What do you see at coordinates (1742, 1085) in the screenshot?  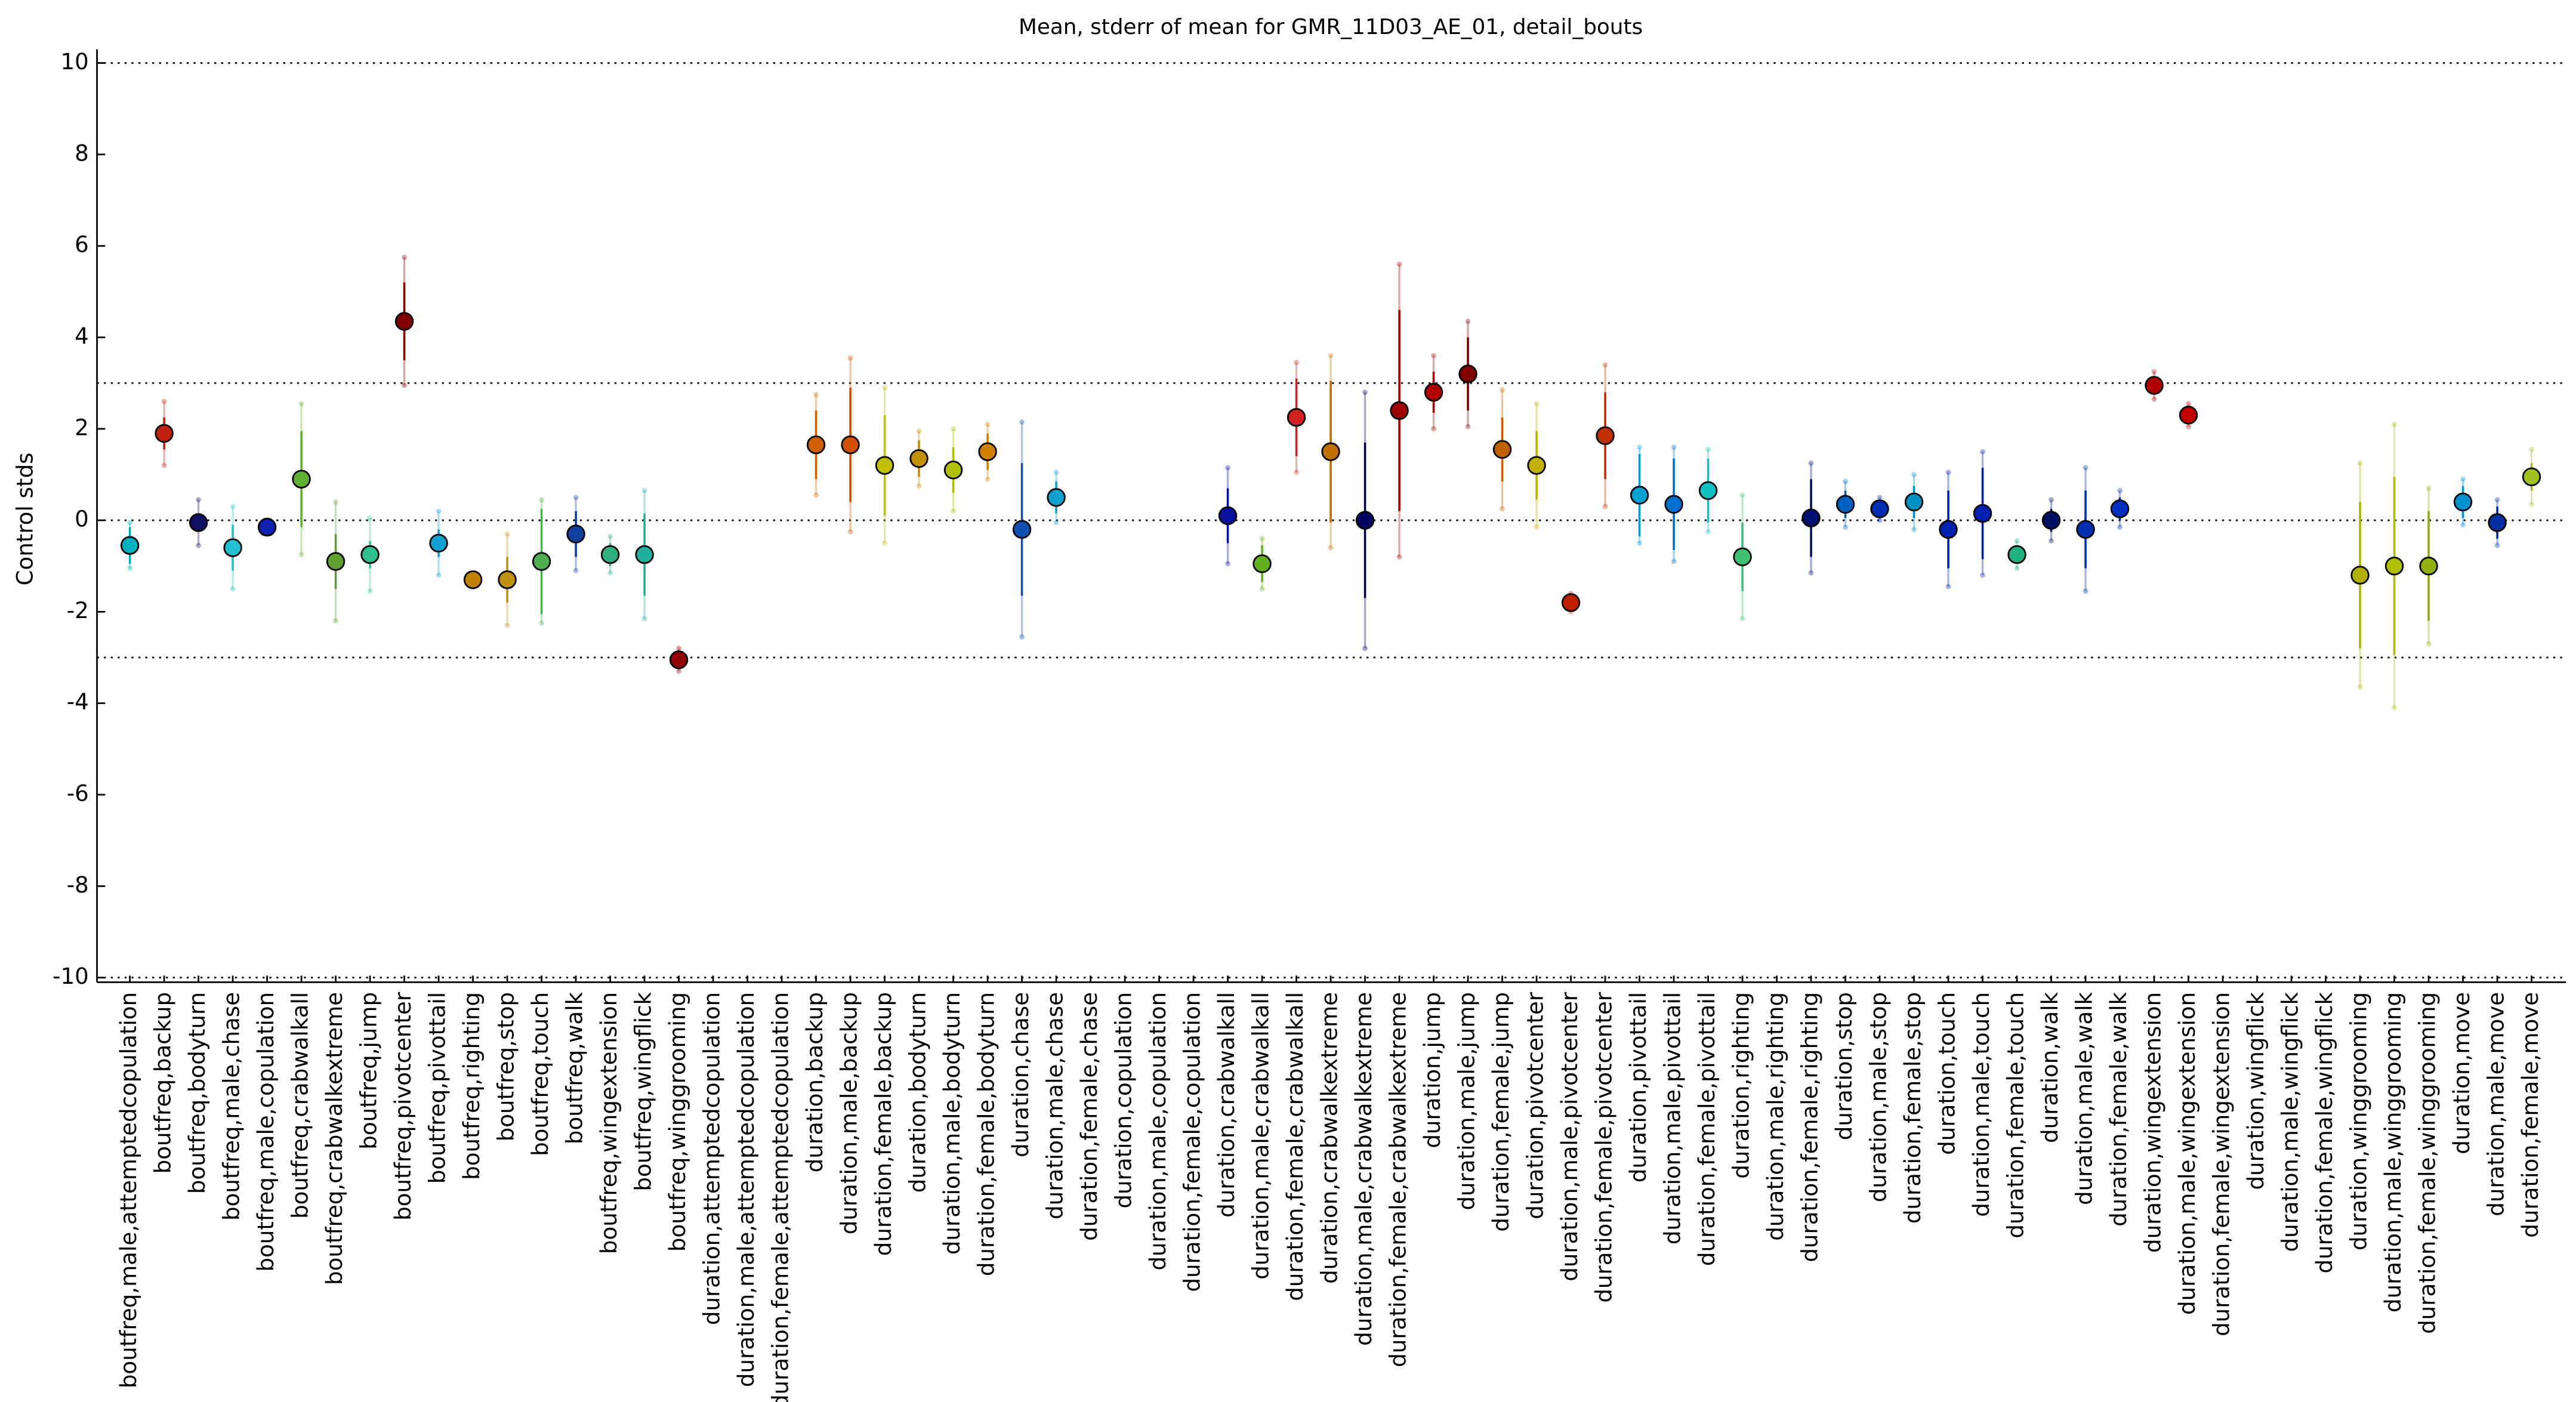 I see `x-tick-label: duration,righting` at bounding box center [1742, 1085].